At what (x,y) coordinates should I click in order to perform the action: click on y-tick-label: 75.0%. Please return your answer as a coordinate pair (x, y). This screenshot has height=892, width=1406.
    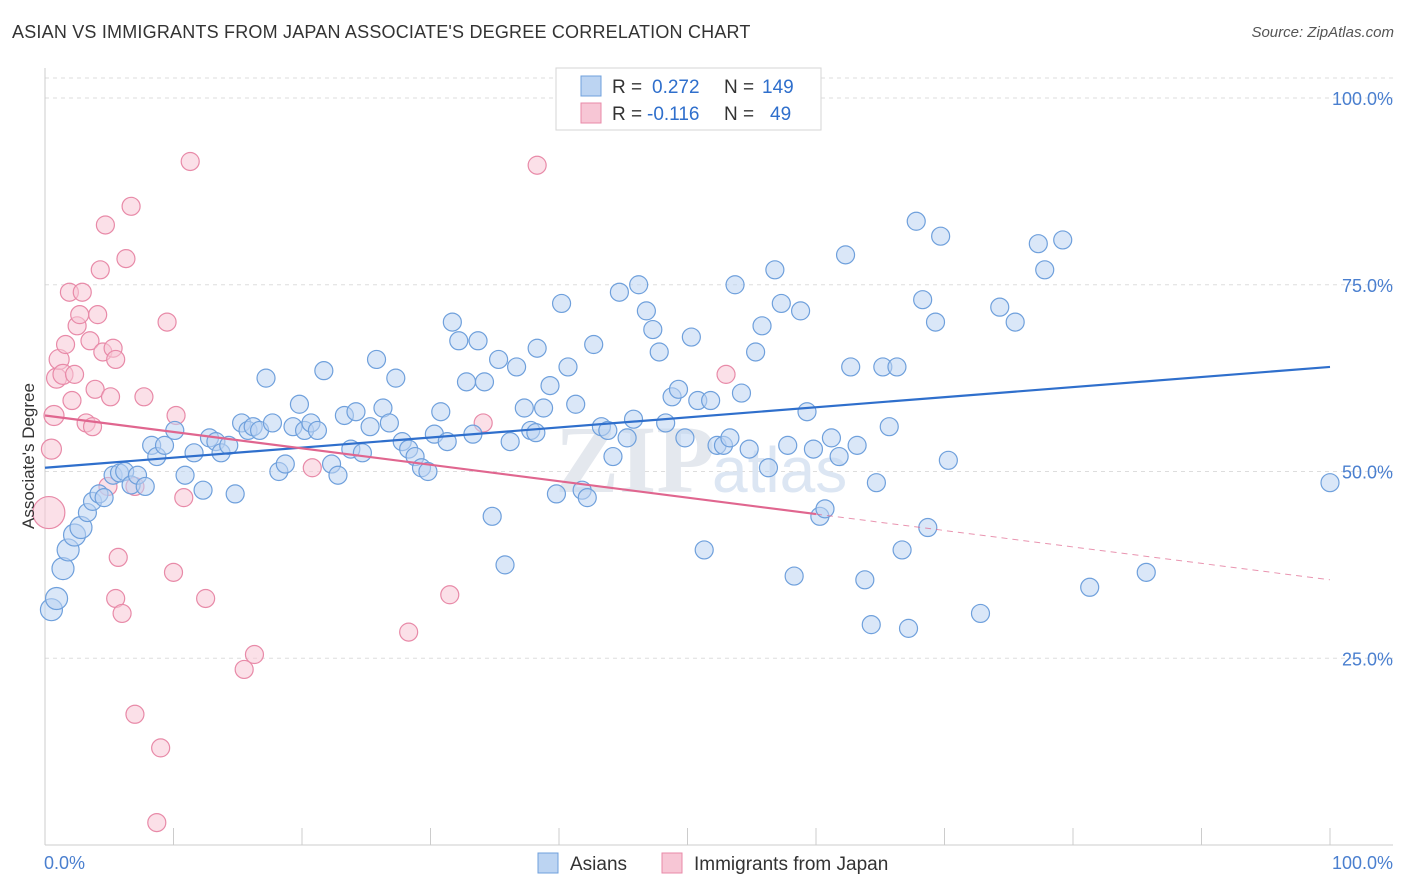
    Looking at the image, I should click on (1367, 286).